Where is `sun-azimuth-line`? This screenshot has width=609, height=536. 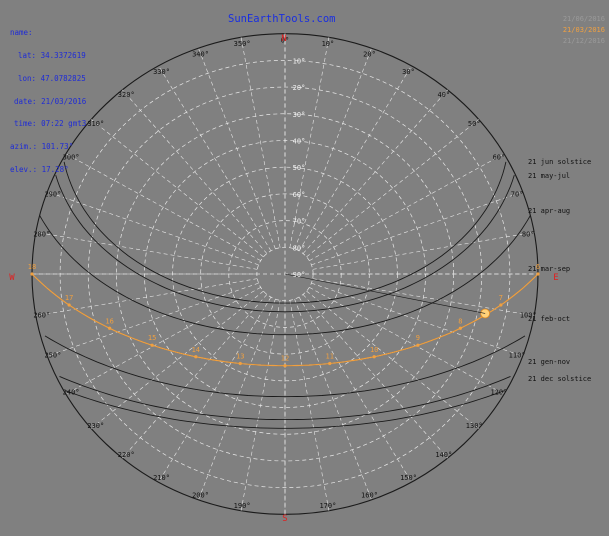
sun-azimuth-line is located at coordinates (385, 293).